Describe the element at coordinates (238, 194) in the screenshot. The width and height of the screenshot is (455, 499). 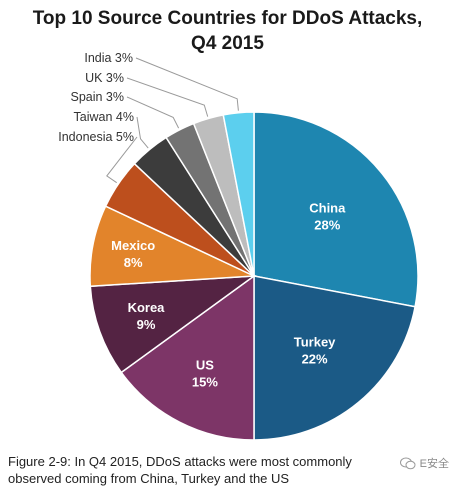
I see `slice-india` at that location.